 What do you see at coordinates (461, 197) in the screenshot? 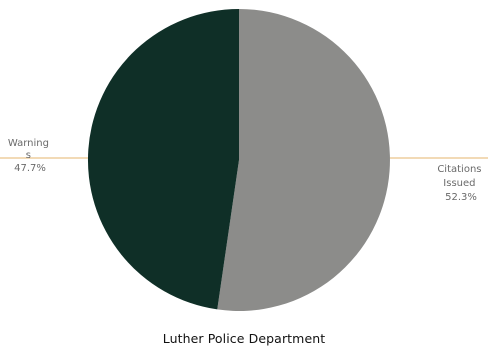
I see `slice-value-citations-issued: 52.3%` at bounding box center [461, 197].